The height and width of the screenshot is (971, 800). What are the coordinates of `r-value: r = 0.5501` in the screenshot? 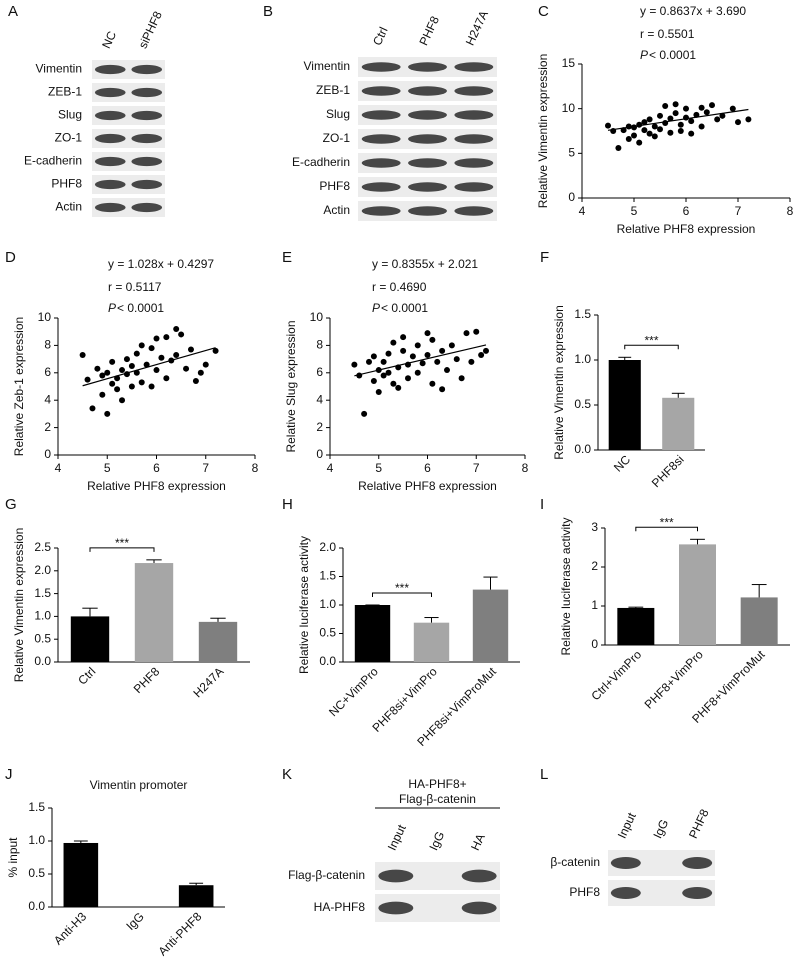 It's located at (667, 34).